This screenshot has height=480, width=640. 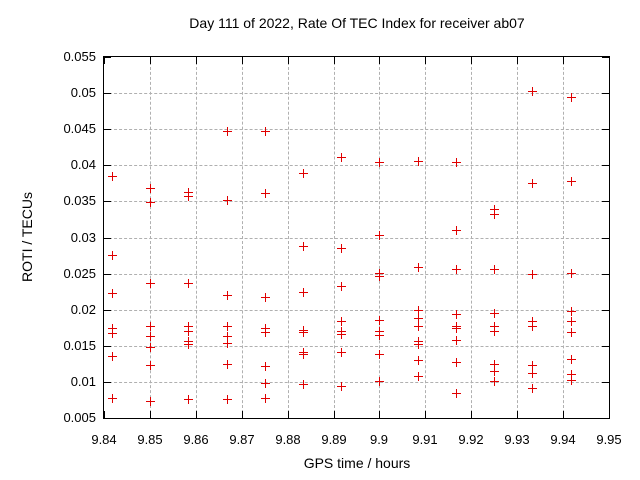 I want to click on x-tick-label: 9.9, so click(x=379, y=439).